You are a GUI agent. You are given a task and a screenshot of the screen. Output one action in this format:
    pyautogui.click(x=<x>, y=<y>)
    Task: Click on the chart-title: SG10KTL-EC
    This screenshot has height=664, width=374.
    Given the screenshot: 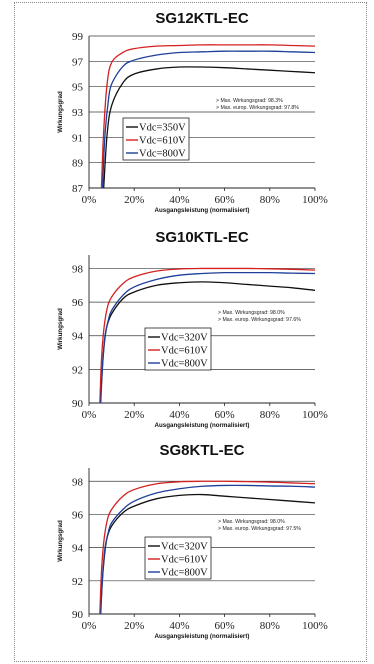 What is the action you would take?
    pyautogui.click(x=202, y=237)
    